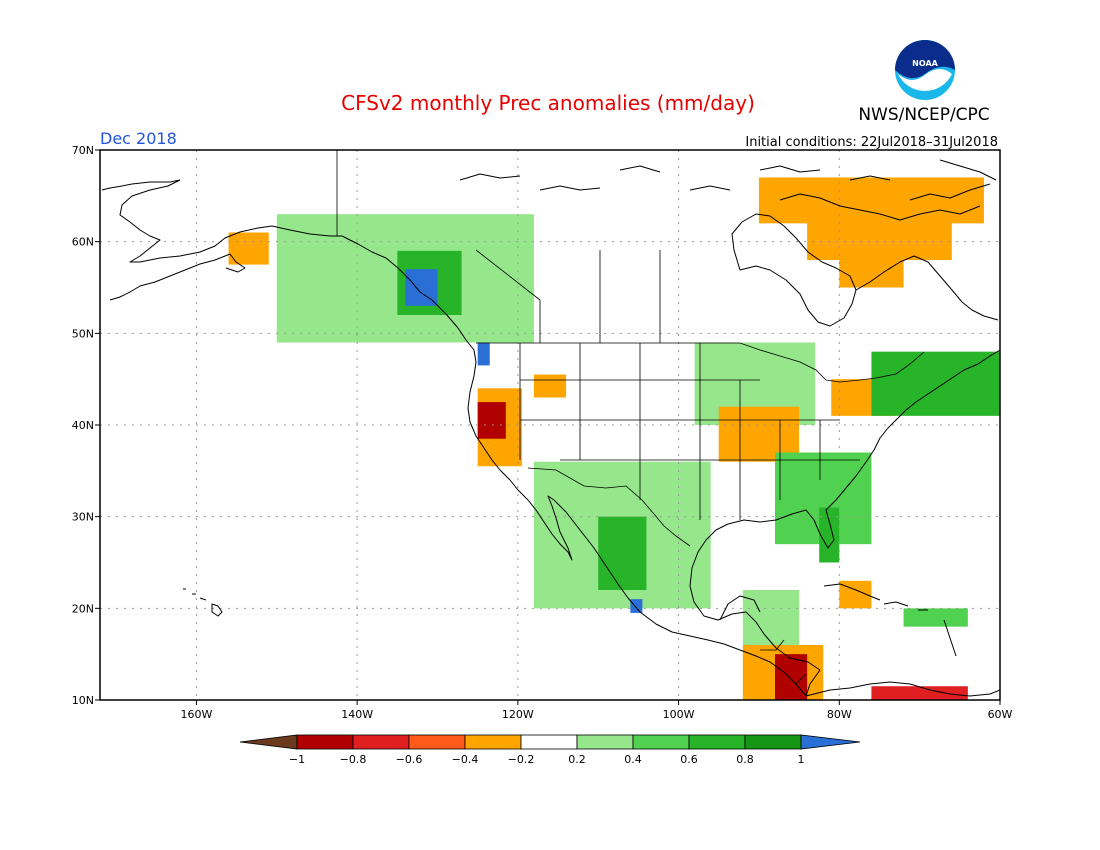 This screenshot has height=850, width=1100. What do you see at coordinates (409, 759) in the screenshot?
I see `colorbar-label: −0.6` at bounding box center [409, 759].